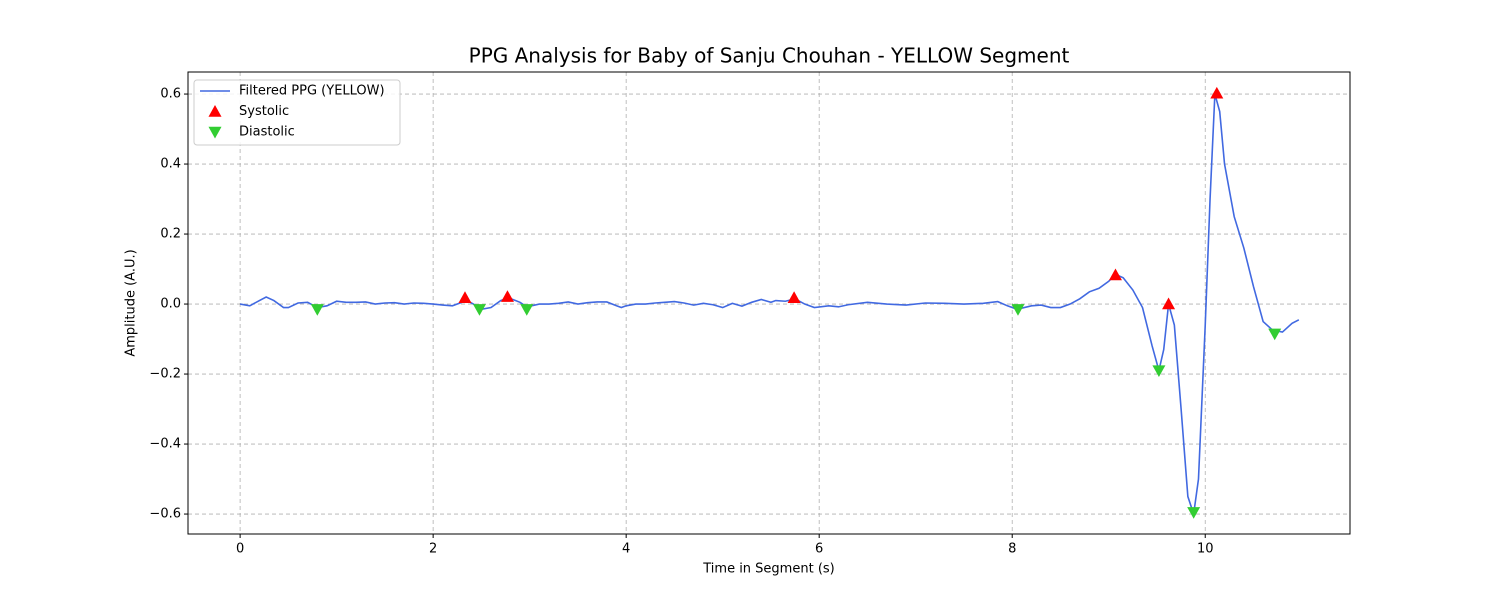  What do you see at coordinates (433, 549) in the screenshot?
I see `x-tick-label: 2` at bounding box center [433, 549].